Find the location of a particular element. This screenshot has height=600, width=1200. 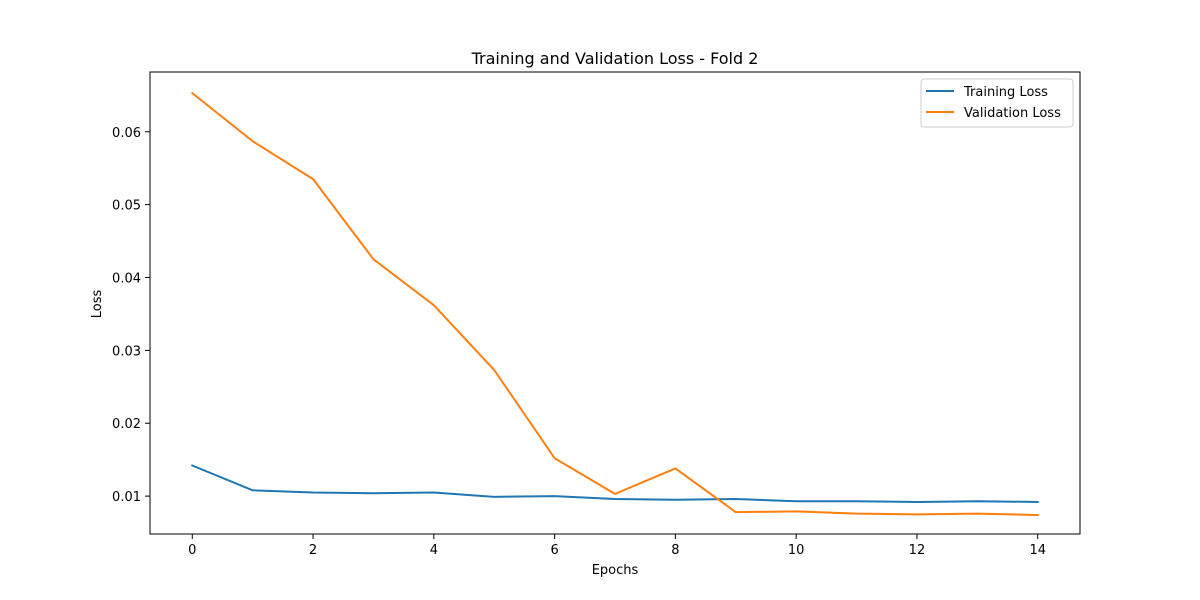

x-tick-label: 2 is located at coordinates (313, 550).